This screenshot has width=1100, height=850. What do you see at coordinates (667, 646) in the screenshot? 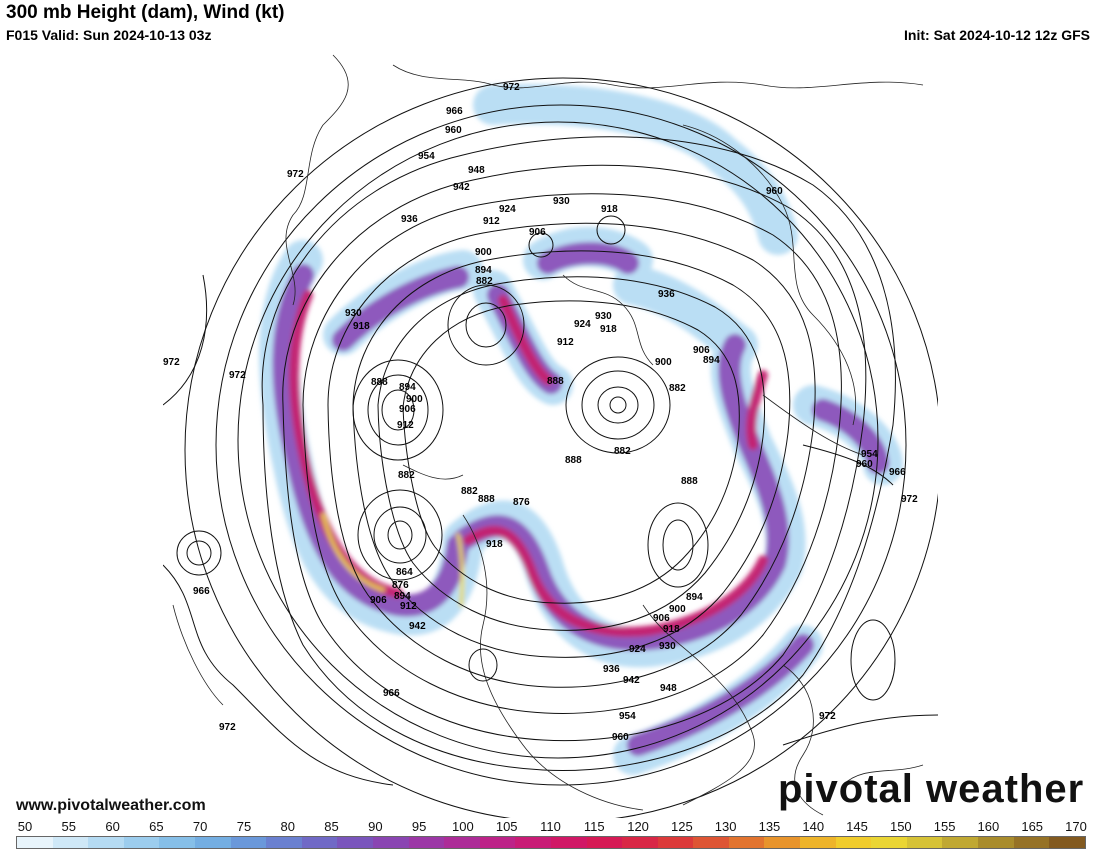
I see `height-label: 930` at bounding box center [667, 646].